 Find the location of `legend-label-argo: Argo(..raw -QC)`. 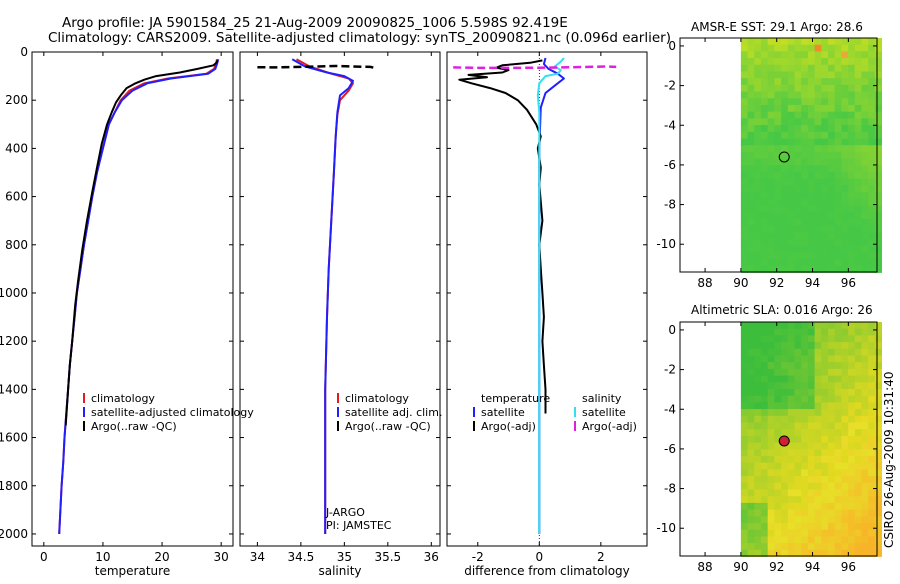

legend-label-argo: Argo(..raw -QC) is located at coordinates (388, 426).